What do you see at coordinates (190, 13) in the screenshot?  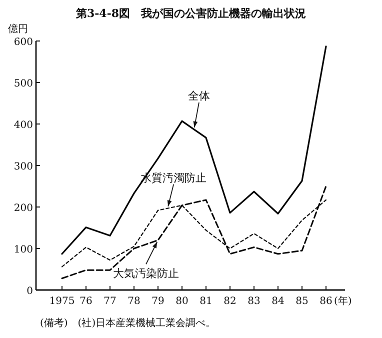 I see `chart-title: 第3-4-8図 我が国の公害防止機器の輸出状況` at bounding box center [190, 13].